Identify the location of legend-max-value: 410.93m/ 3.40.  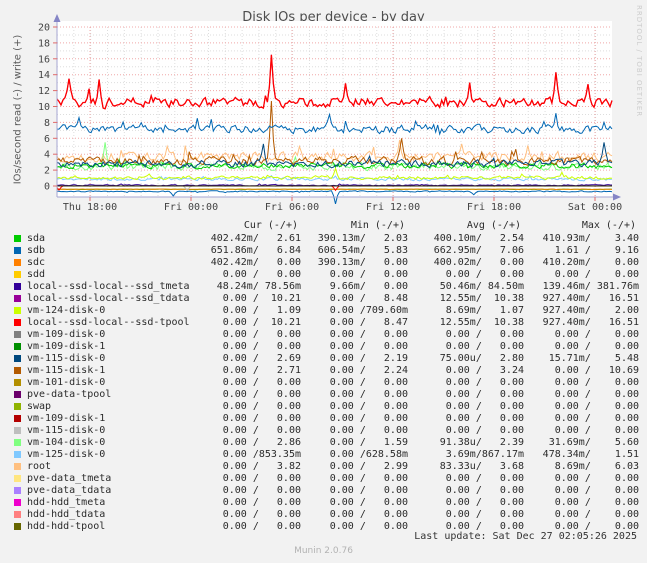
(590, 238).